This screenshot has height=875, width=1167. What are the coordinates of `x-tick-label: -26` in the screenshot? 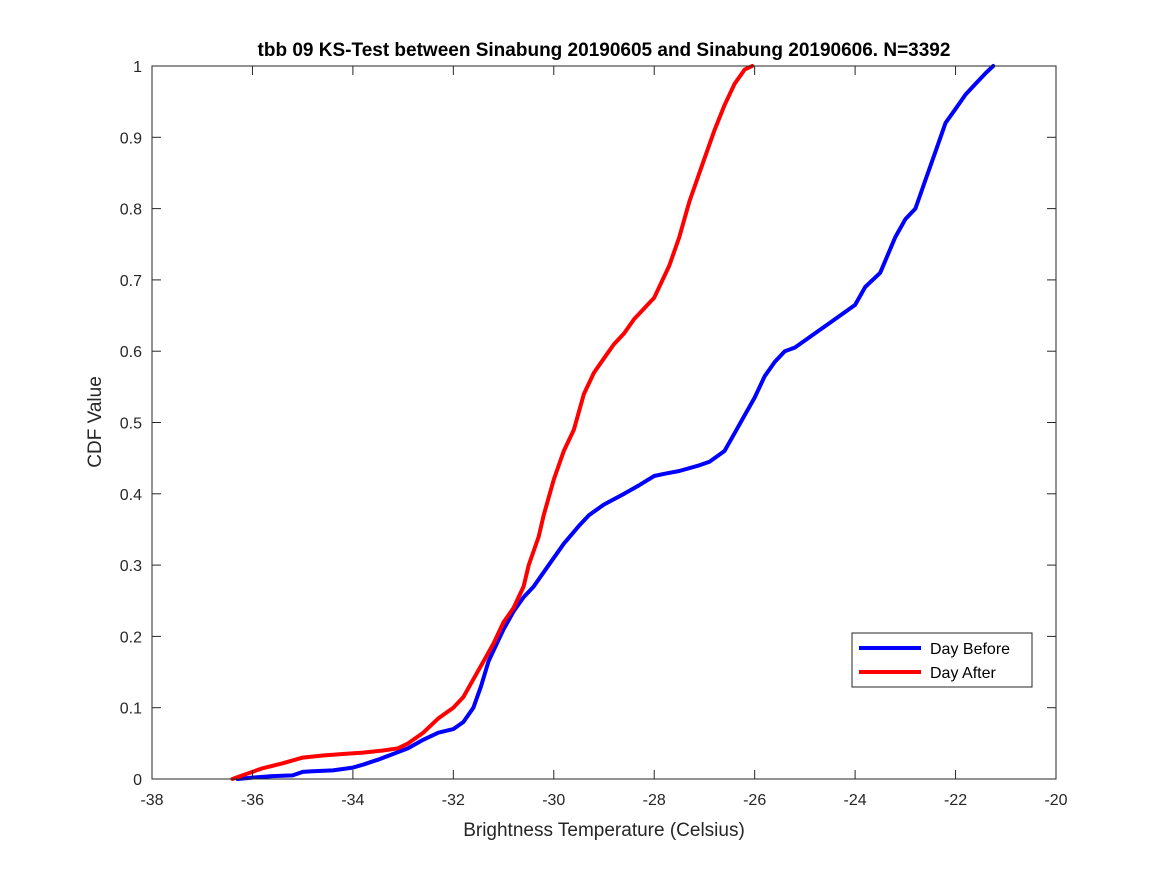 It's located at (754, 800).